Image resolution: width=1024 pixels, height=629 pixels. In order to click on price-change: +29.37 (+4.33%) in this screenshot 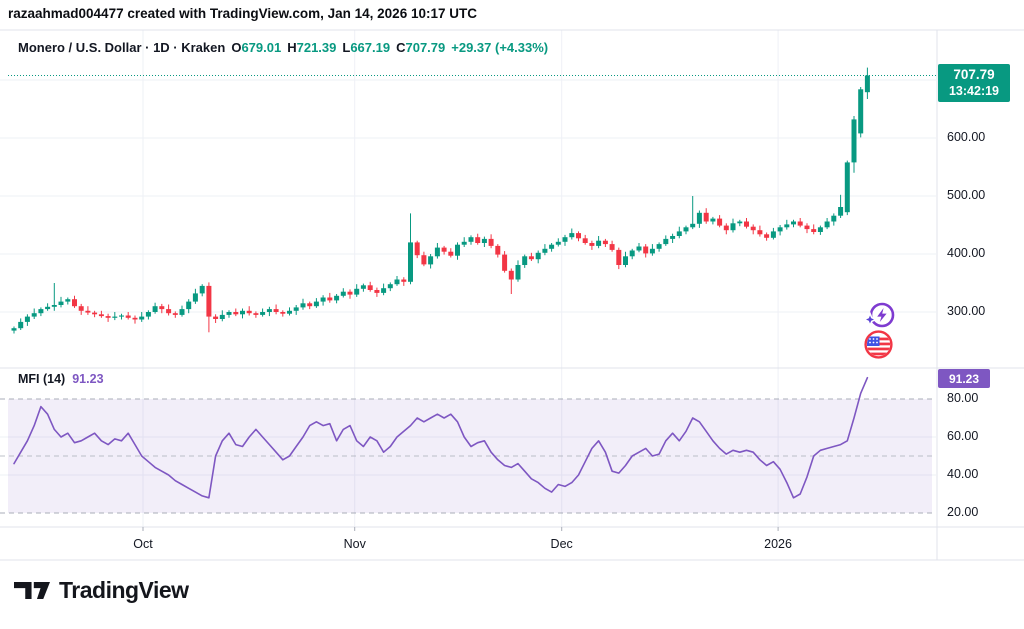, I will do `click(500, 47)`.